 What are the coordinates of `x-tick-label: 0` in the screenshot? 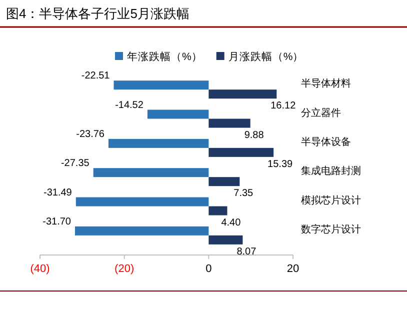 It's located at (209, 269).